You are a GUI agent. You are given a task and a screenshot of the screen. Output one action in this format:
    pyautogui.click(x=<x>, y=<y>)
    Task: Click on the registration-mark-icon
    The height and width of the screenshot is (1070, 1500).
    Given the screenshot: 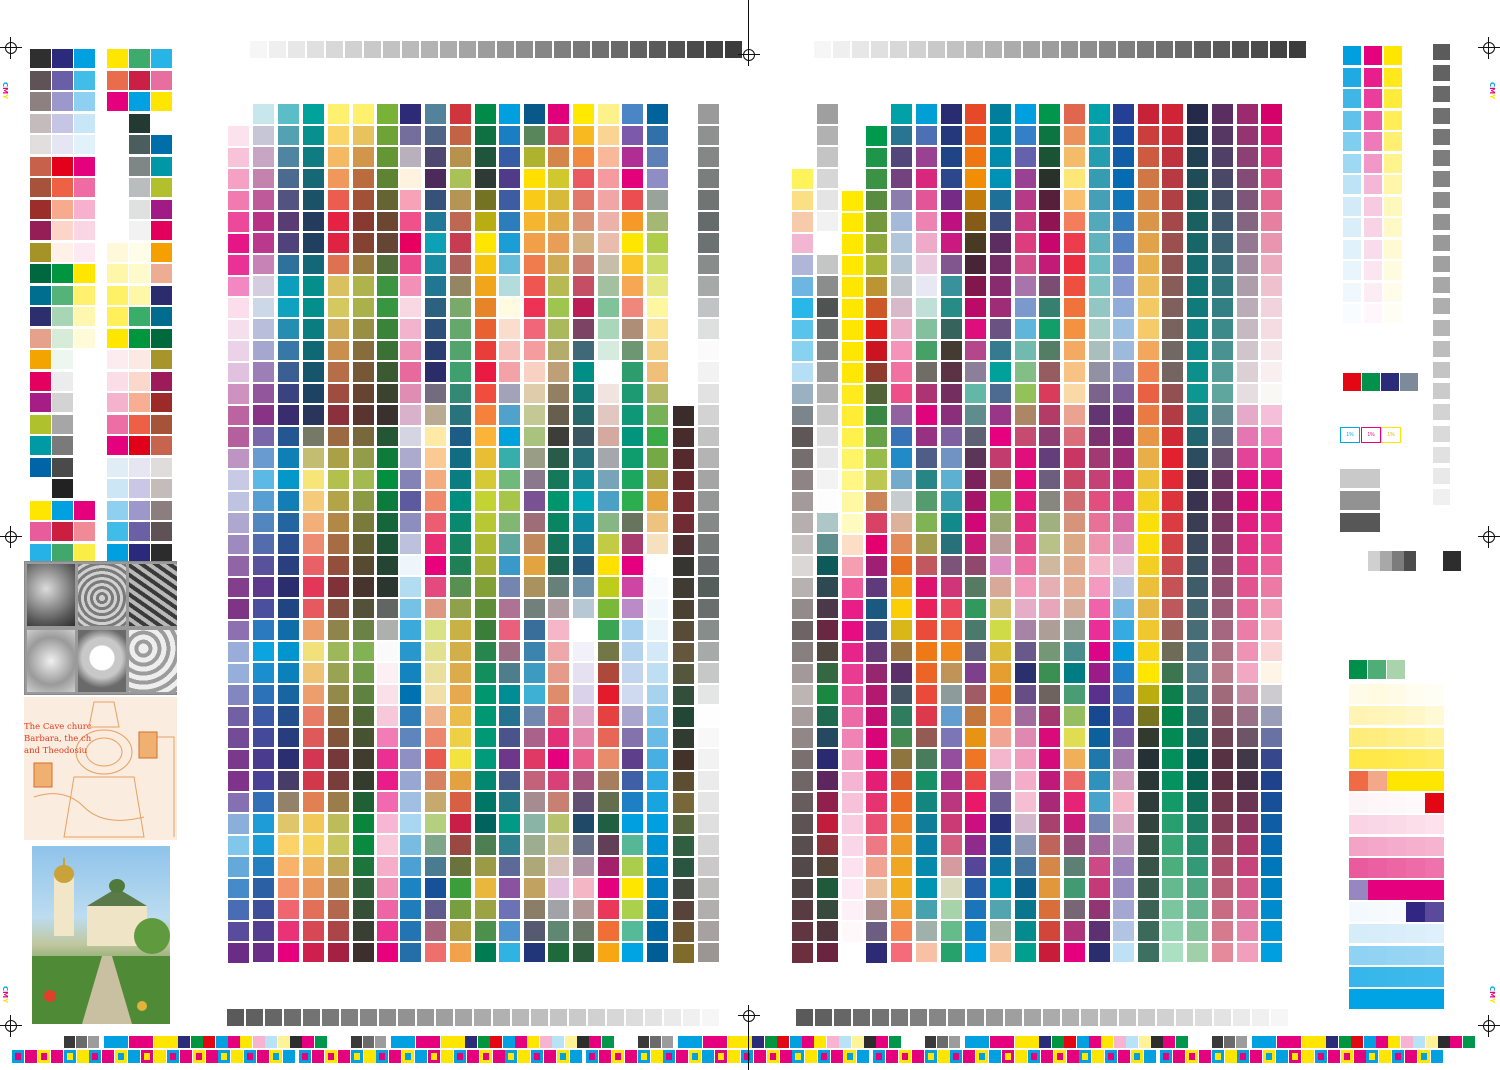 What is the action you would take?
    pyautogui.click(x=1489, y=537)
    